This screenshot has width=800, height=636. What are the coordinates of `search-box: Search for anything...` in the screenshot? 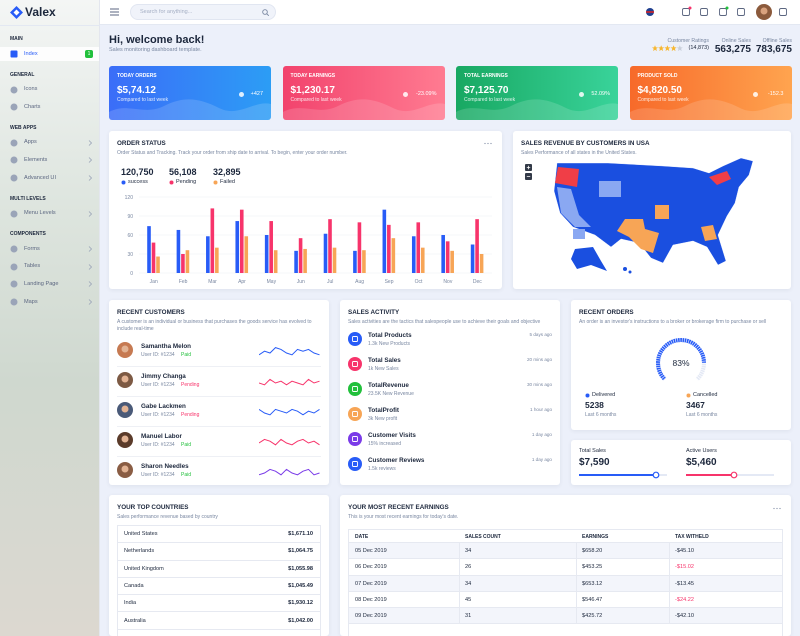 It's located at (203, 12).